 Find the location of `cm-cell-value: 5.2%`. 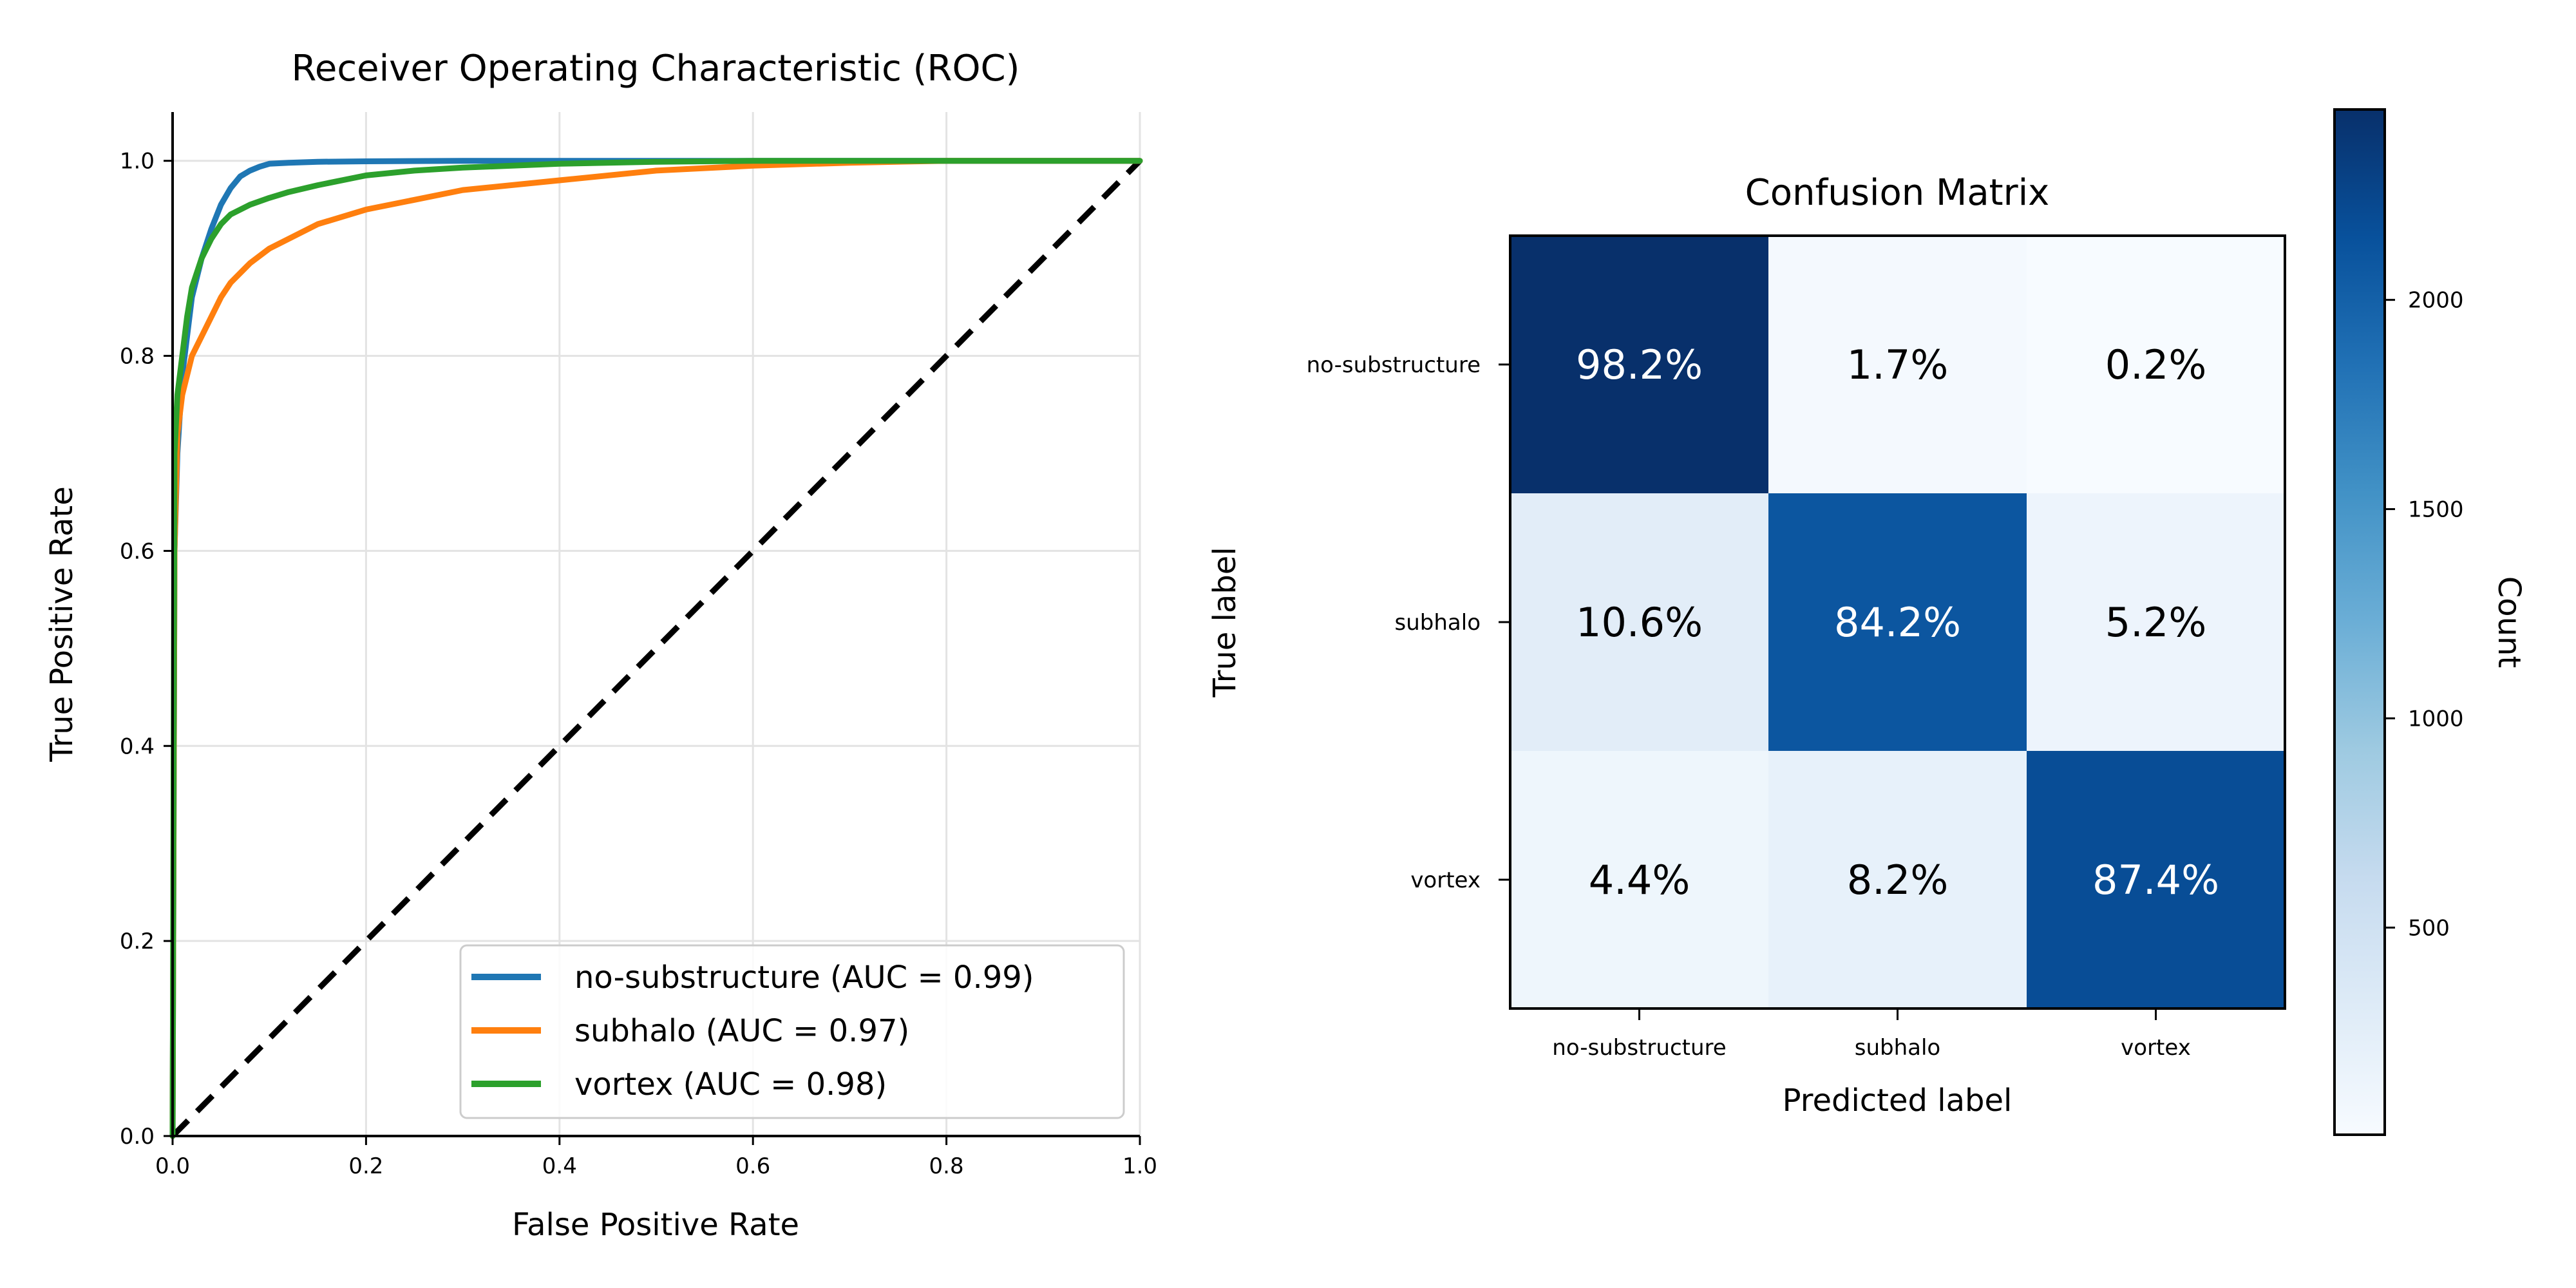

cm-cell-value: 5.2% is located at coordinates (2156, 622).